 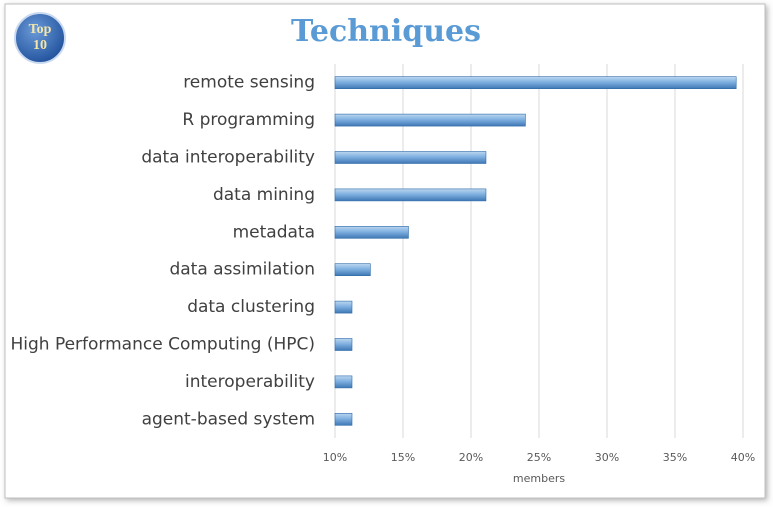 I want to click on x-tick-label: 35%, so click(x=675, y=457).